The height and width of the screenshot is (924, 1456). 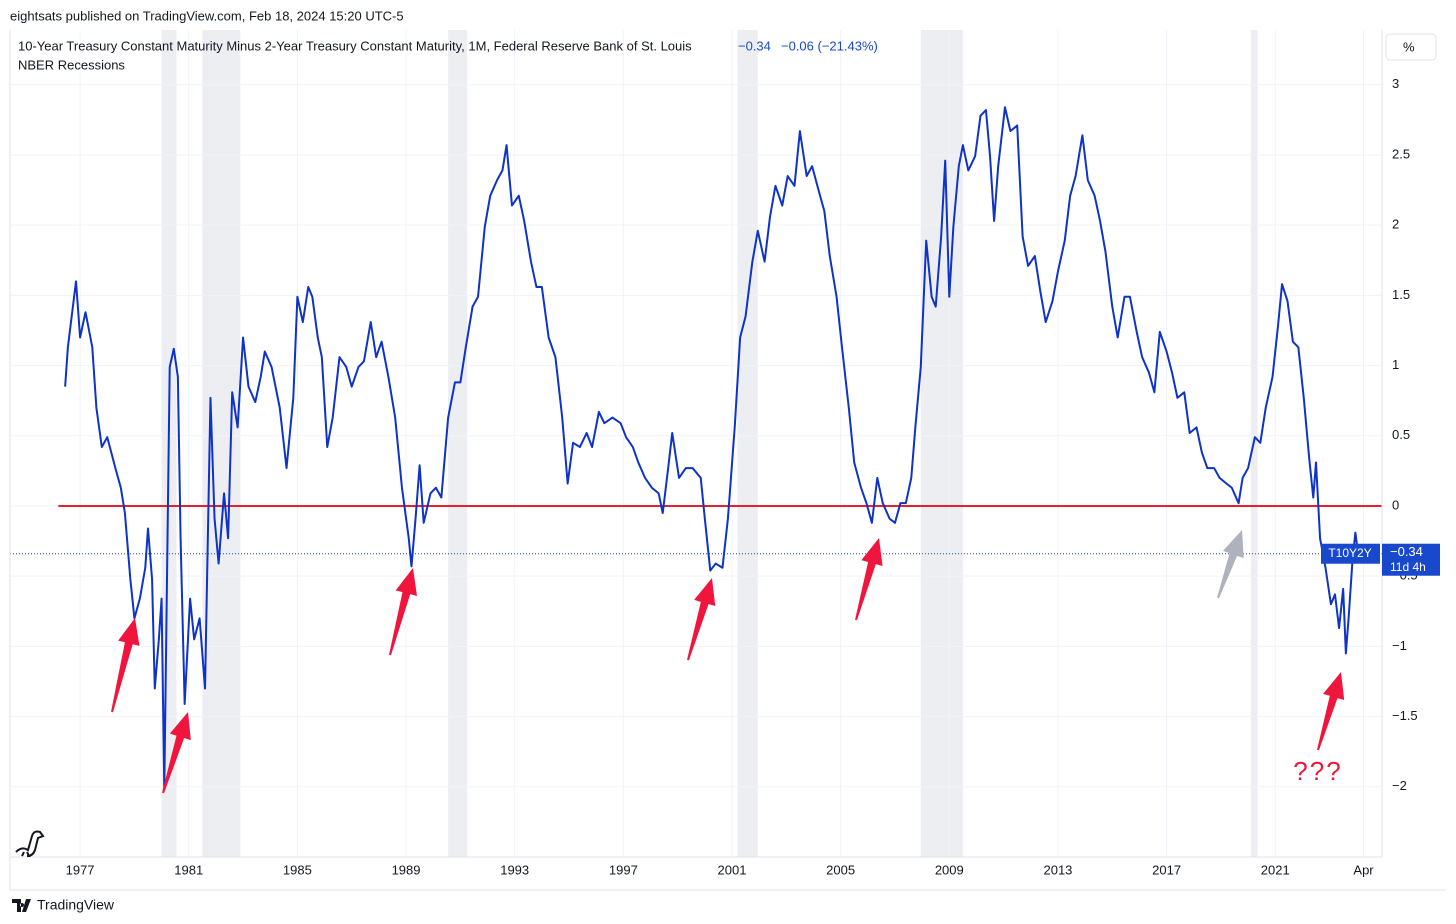 I want to click on x-tick-label: 2009, so click(x=949, y=869).